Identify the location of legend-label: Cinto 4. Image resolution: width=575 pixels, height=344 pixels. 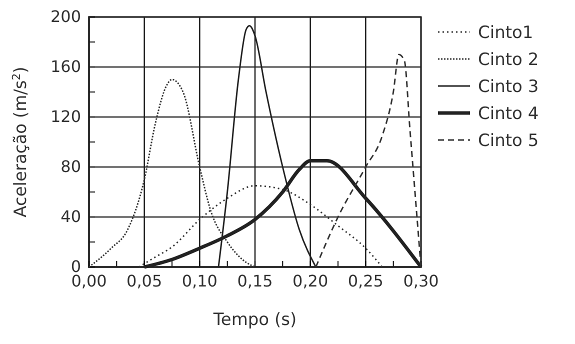
(508, 114).